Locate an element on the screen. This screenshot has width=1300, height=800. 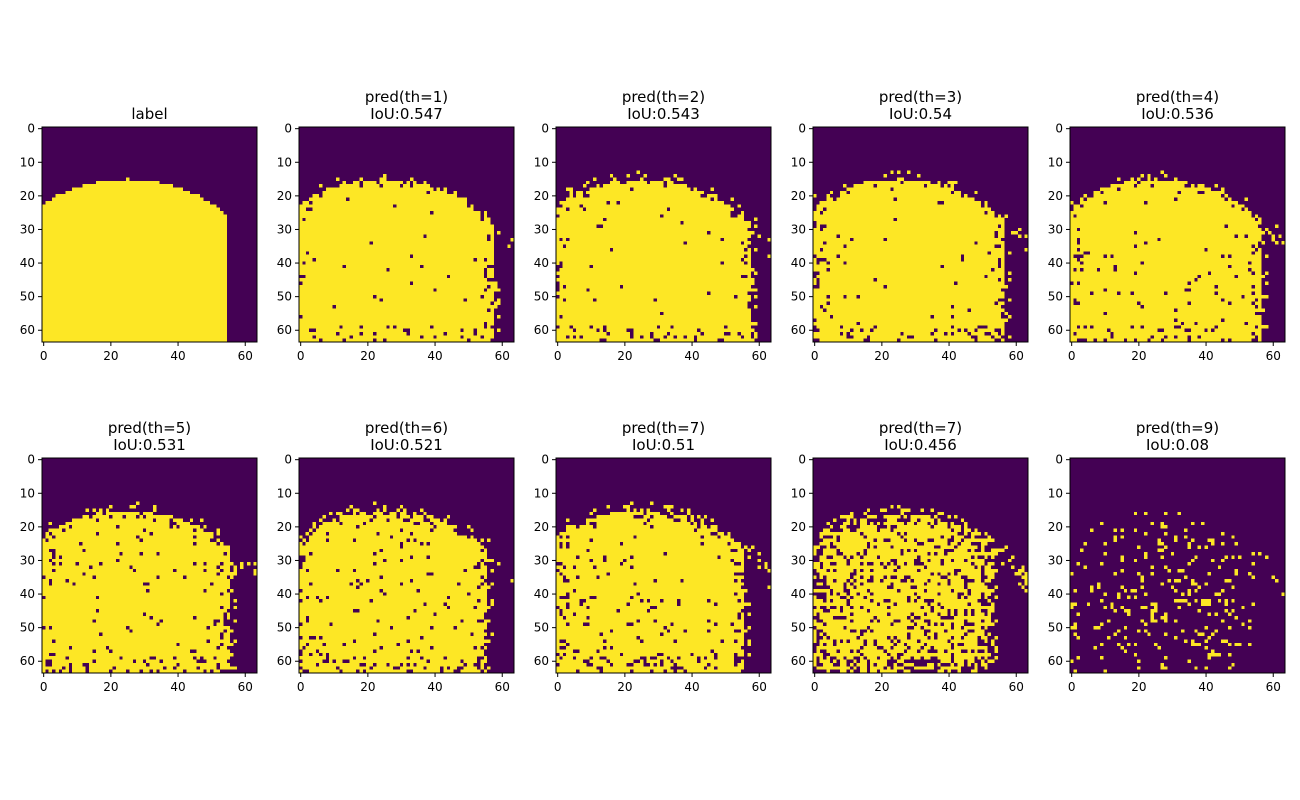
panel-subtitle: IoU:0.521 is located at coordinates (406, 445).